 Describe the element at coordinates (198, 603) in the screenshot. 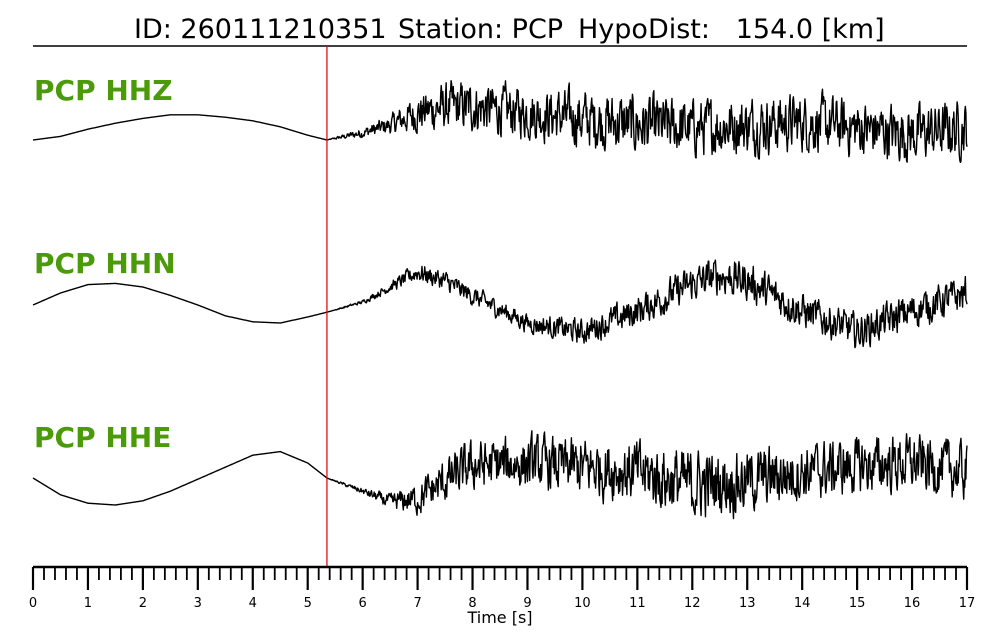

I see `x-tick-label: 3` at that location.